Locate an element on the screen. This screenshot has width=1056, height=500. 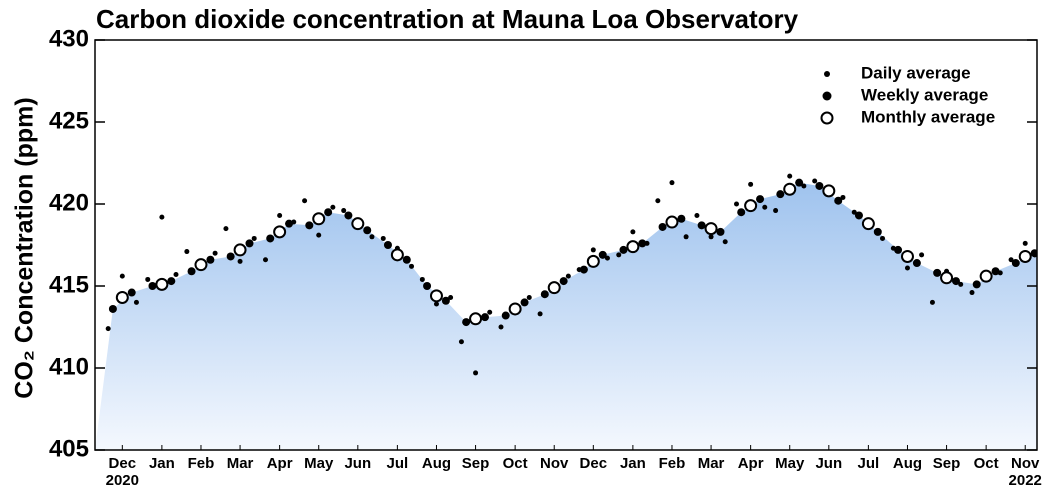
year-label: 2020 is located at coordinates (122, 480).